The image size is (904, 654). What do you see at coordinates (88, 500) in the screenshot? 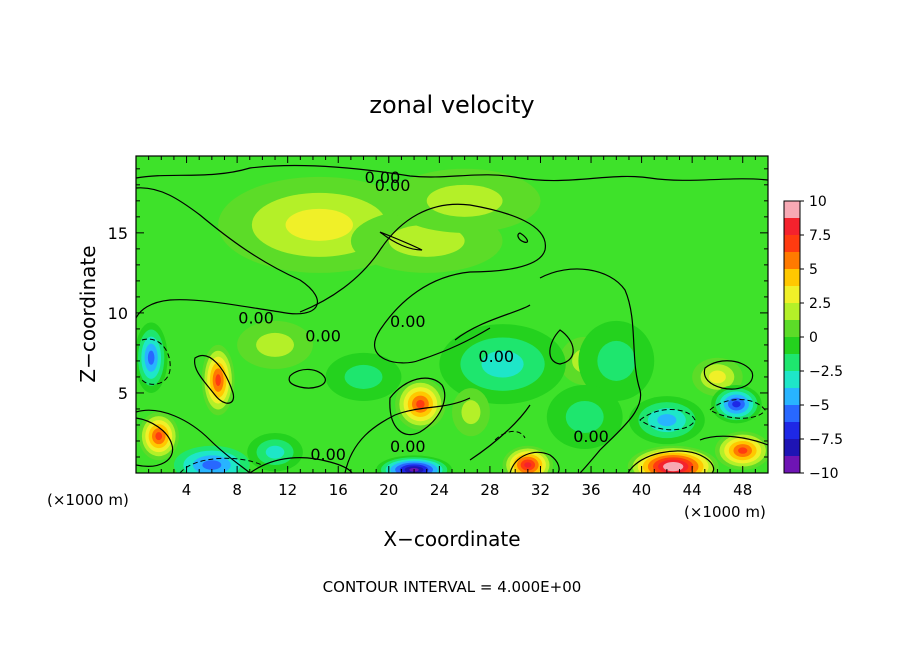
I see `x-unit-left: (×1000 m)` at bounding box center [88, 500].